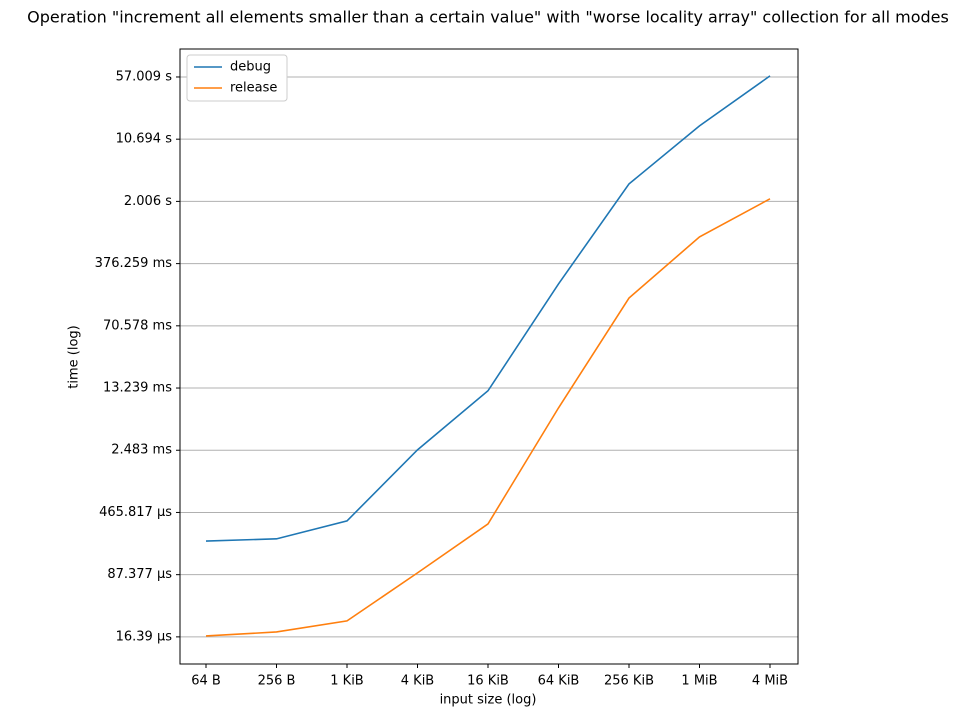  What do you see at coordinates (629, 681) in the screenshot?
I see `x-tick-label: 256 KiB` at bounding box center [629, 681].